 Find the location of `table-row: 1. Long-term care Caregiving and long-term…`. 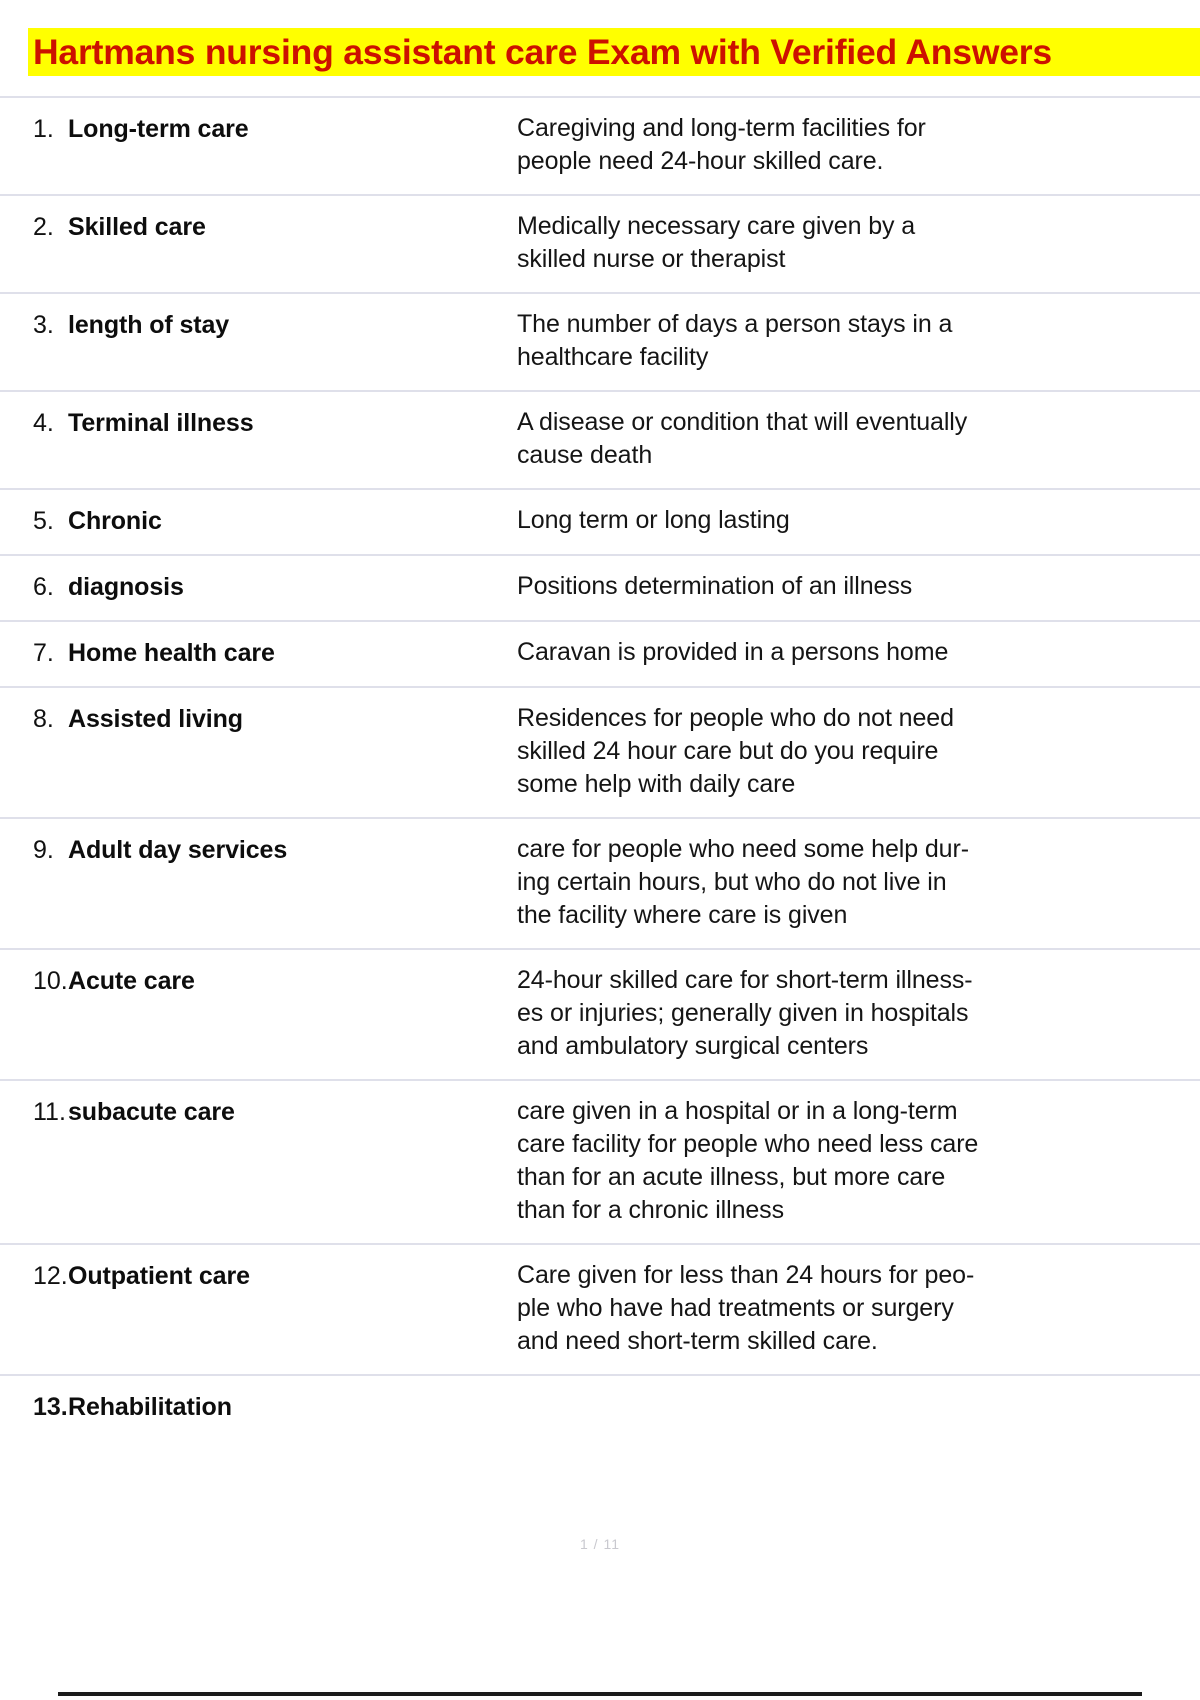

table-row: 1. Long-term care Caregiving and long-term… is located at coordinates (600, 145).